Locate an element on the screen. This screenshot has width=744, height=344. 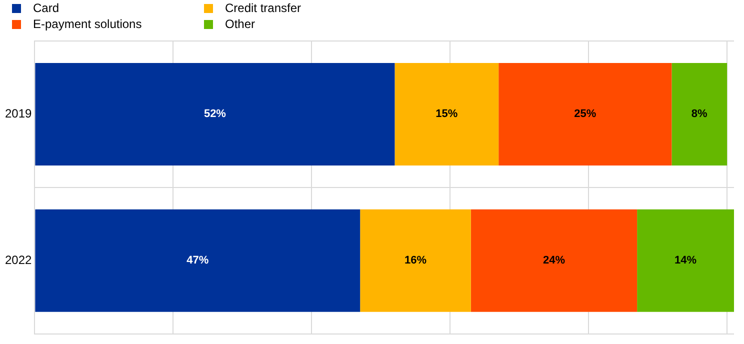
data-label: 16% is located at coordinates (415, 260).